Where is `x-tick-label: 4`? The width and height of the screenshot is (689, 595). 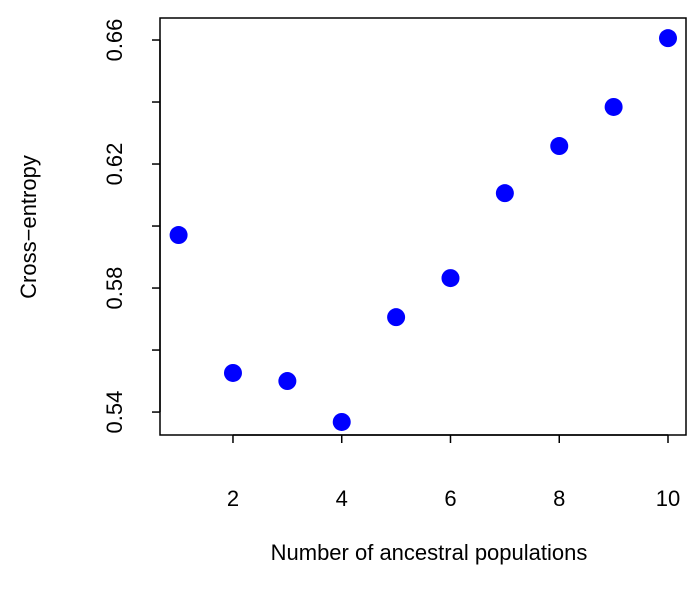 x-tick-label: 4 is located at coordinates (342, 498).